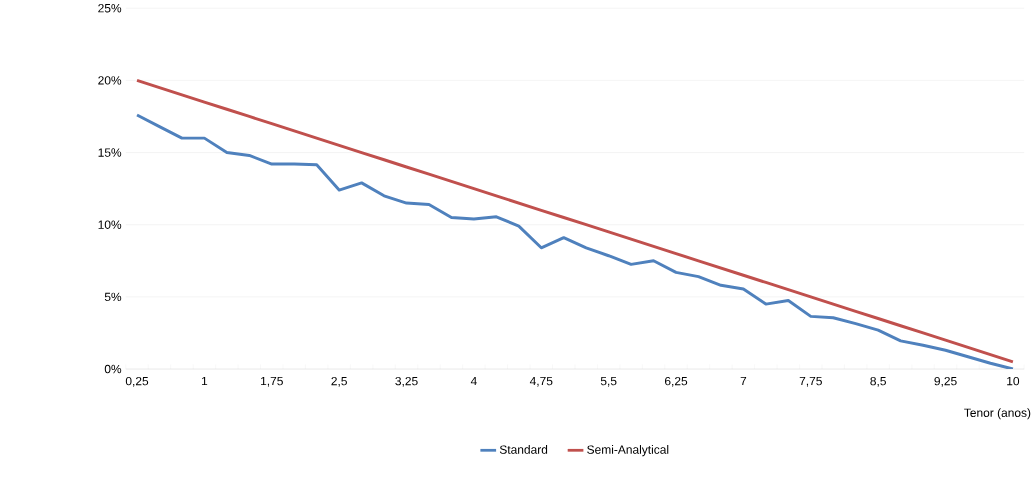  I want to click on x-tick-label: 8,5, so click(878, 381).